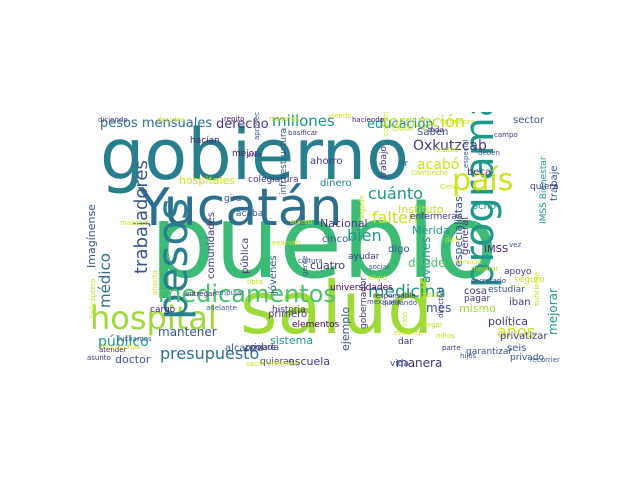 The width and height of the screenshot is (640, 480). What do you see at coordinates (506, 135) in the screenshot?
I see `cloud-word: campo` at bounding box center [506, 135].